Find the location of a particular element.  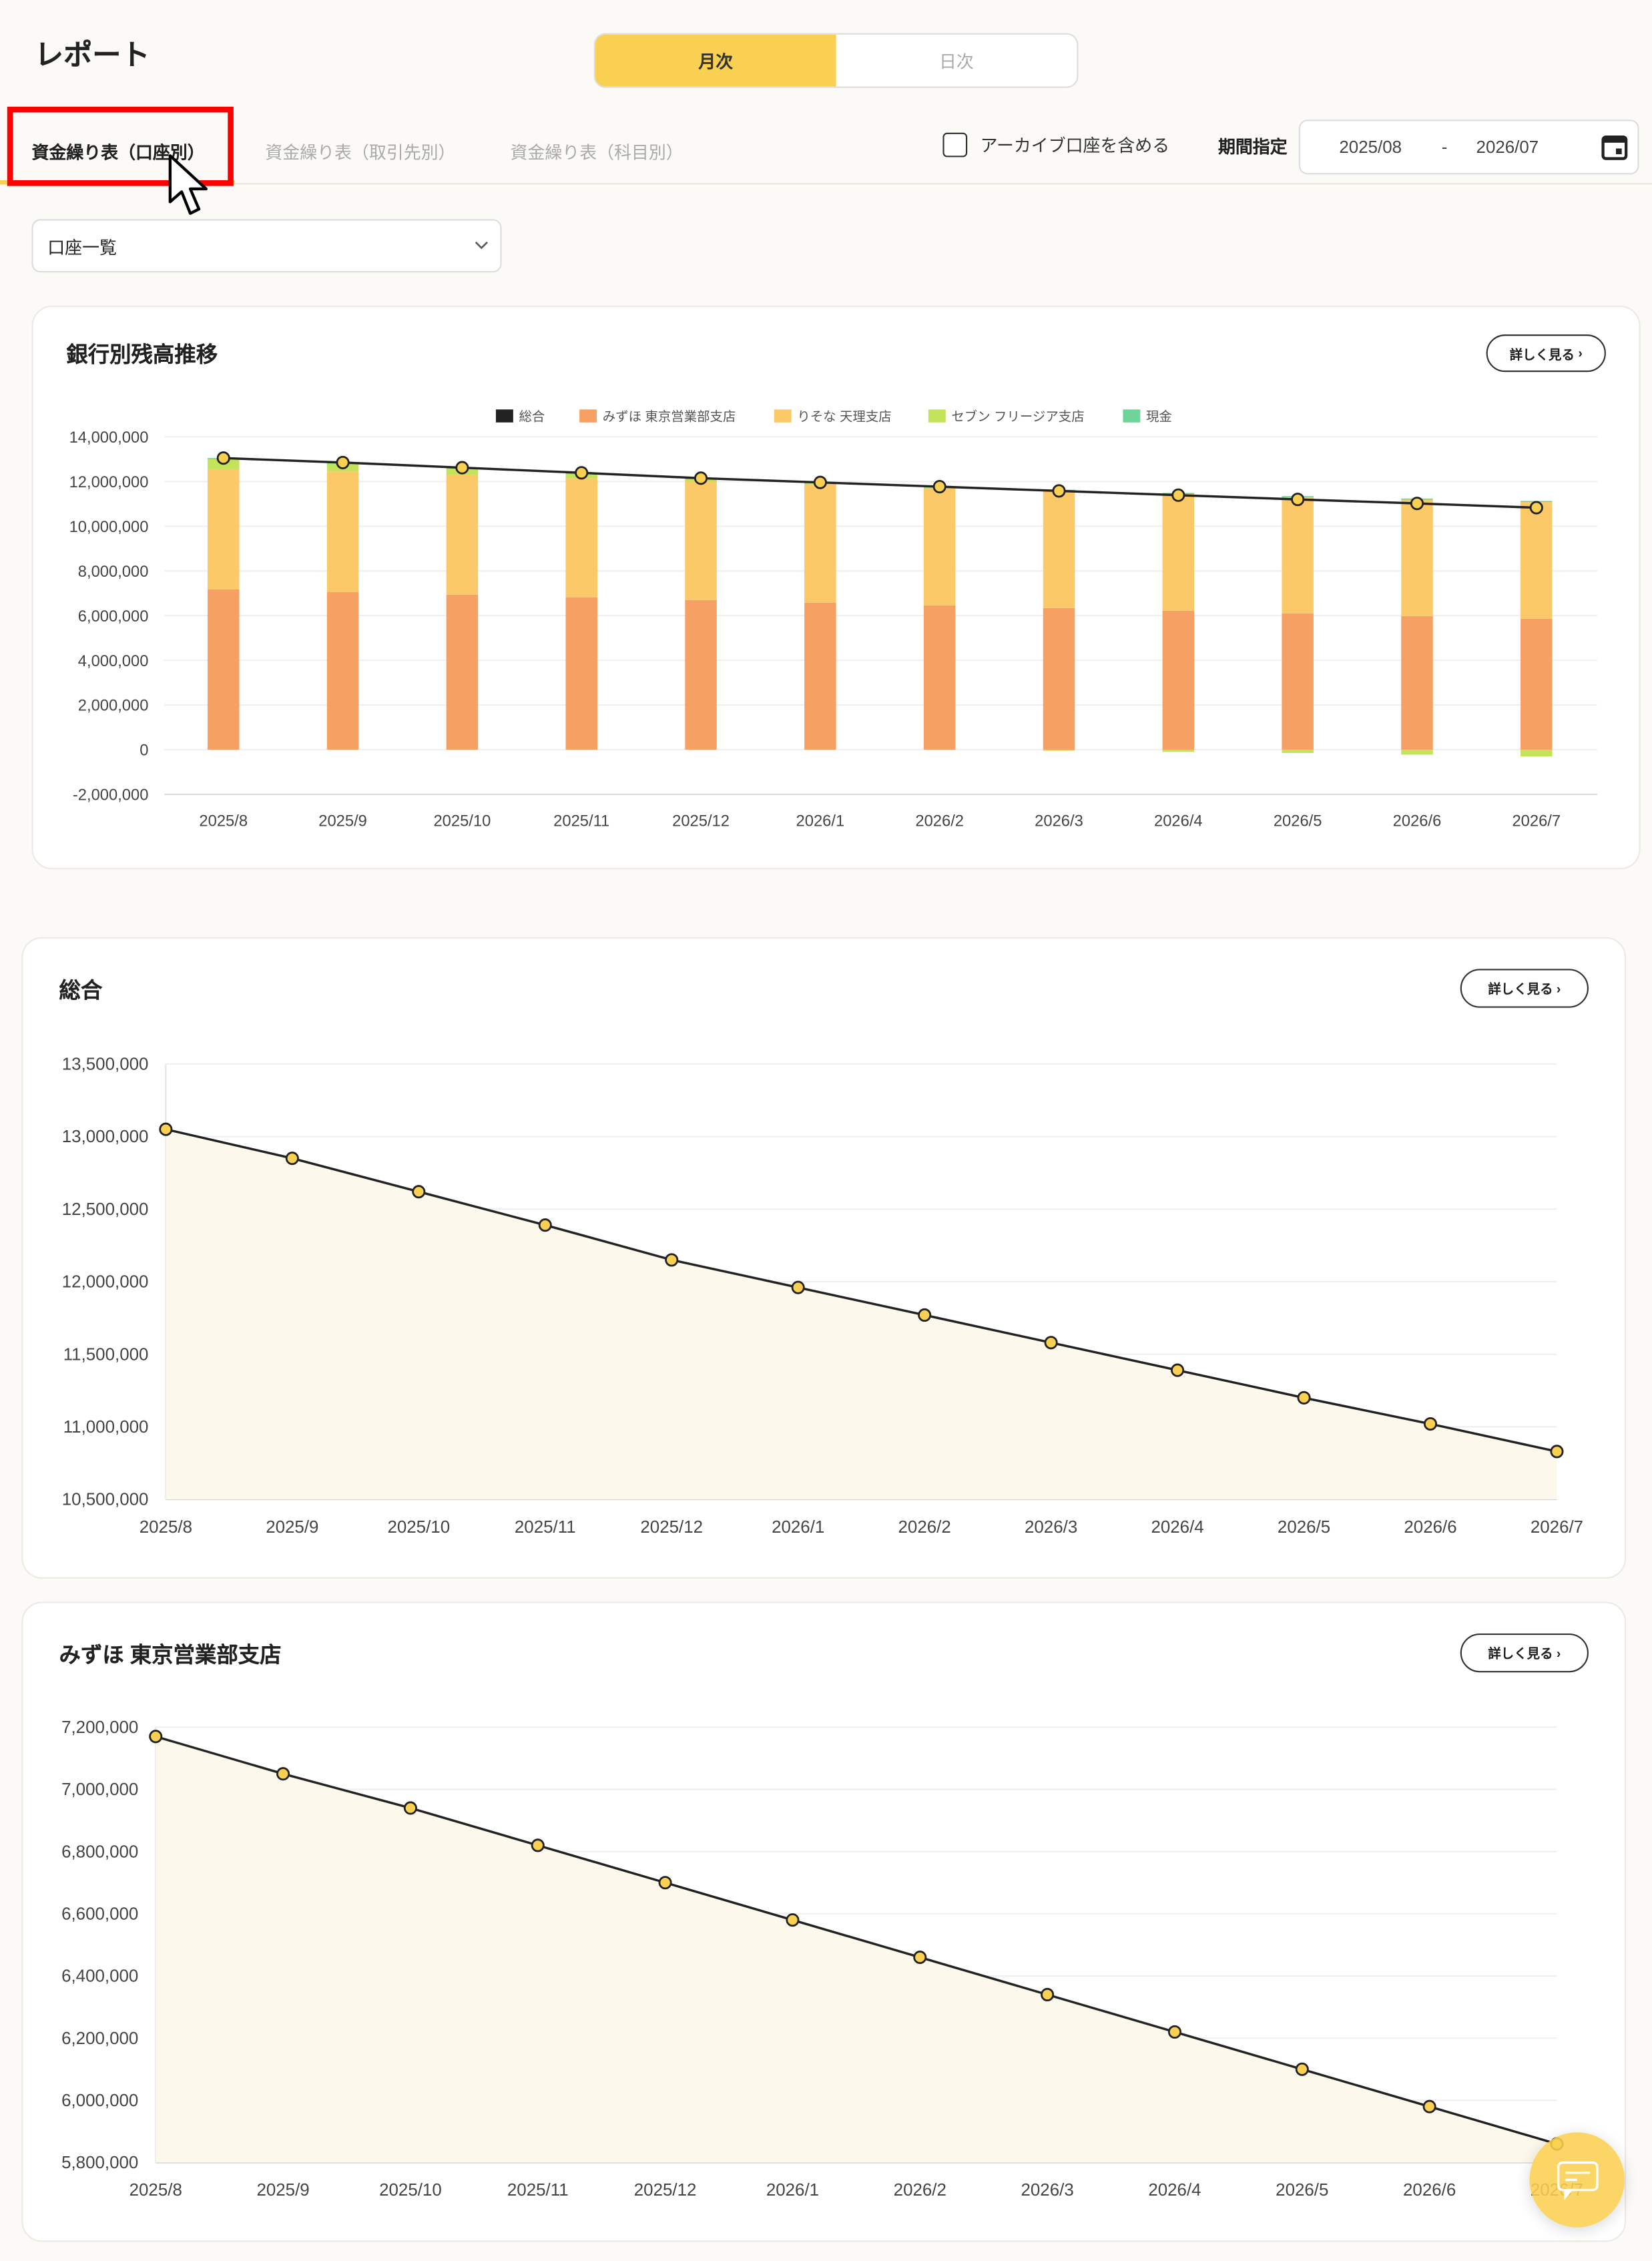

y-tick-label: 10,500,000 is located at coordinates (105, 1500).